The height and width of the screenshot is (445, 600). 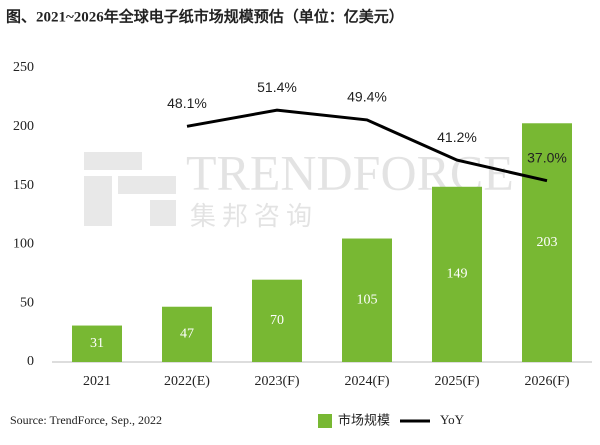 What do you see at coordinates (299, 187) in the screenshot?
I see `watermark: TRENDFORCE 集邦咨询` at bounding box center [299, 187].